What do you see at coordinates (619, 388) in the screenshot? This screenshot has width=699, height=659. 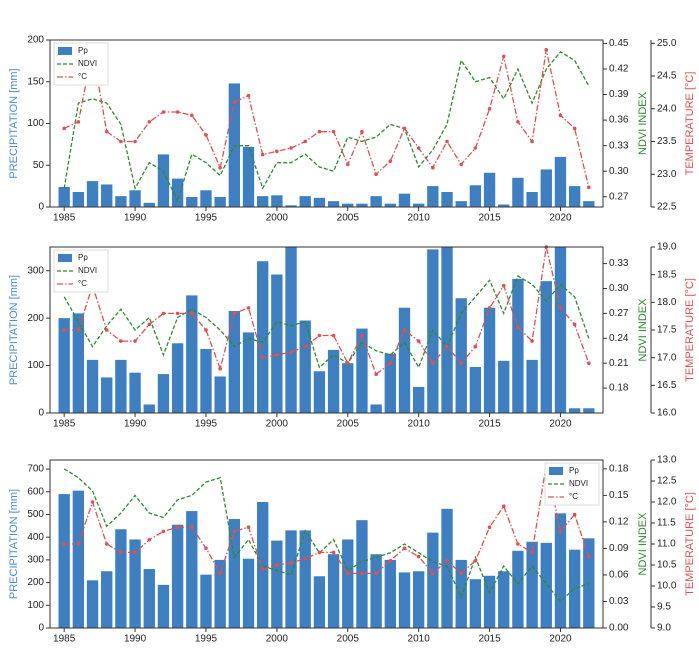 I see `y2-tick-label: 0.18` at bounding box center [619, 388].